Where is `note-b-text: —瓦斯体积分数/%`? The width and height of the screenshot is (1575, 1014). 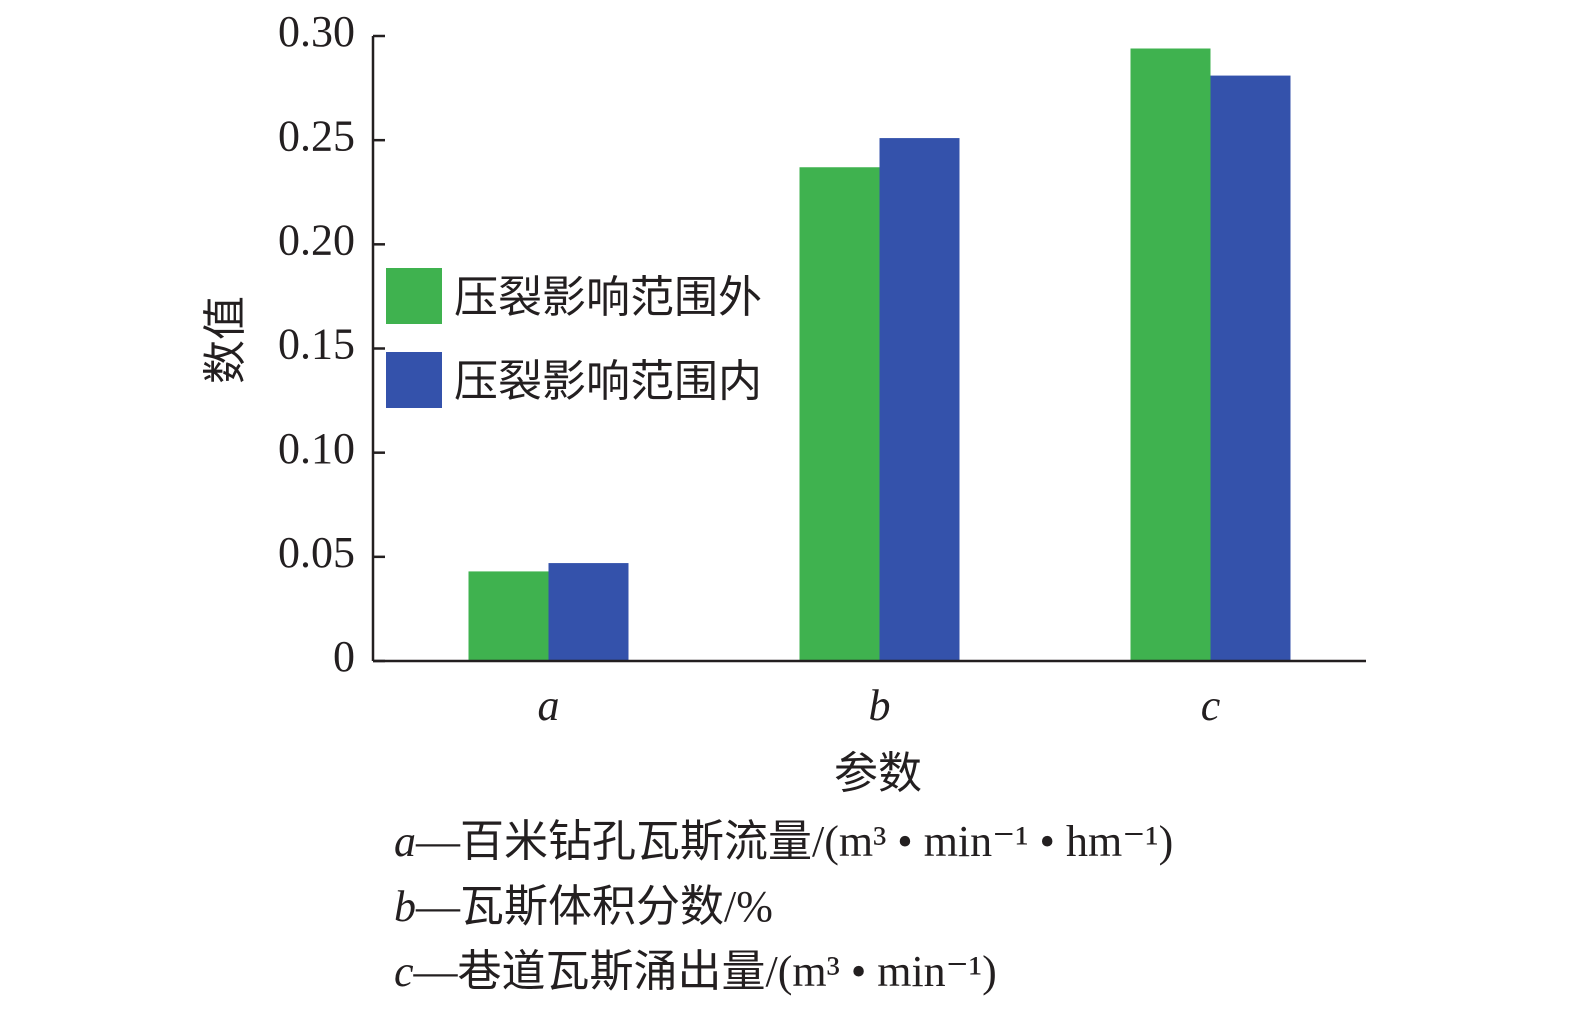
note-b-text: —瓦斯体积分数/% is located at coordinates (594, 906).